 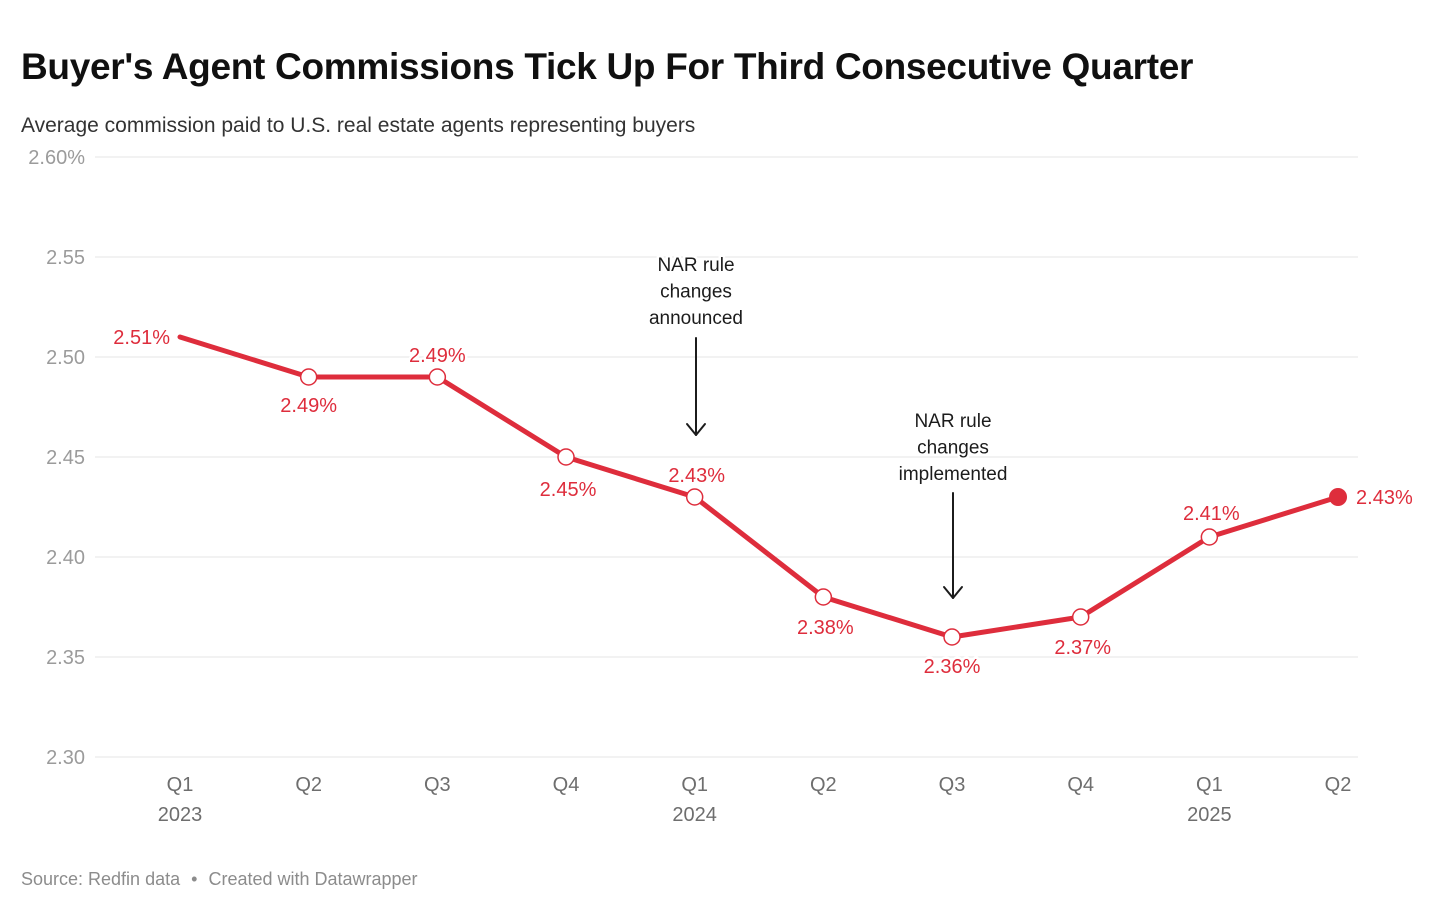 I want to click on data-point-label: 2.51%, so click(x=141, y=338).